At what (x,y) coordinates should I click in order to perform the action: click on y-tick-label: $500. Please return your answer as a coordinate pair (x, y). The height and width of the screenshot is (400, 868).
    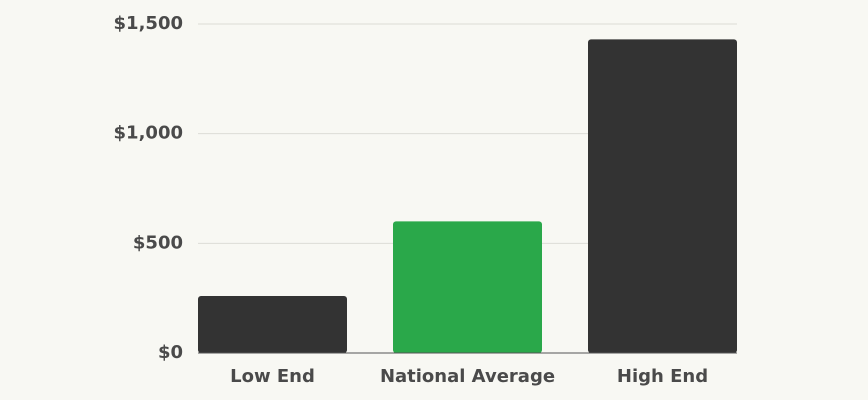
    Looking at the image, I should click on (158, 242).